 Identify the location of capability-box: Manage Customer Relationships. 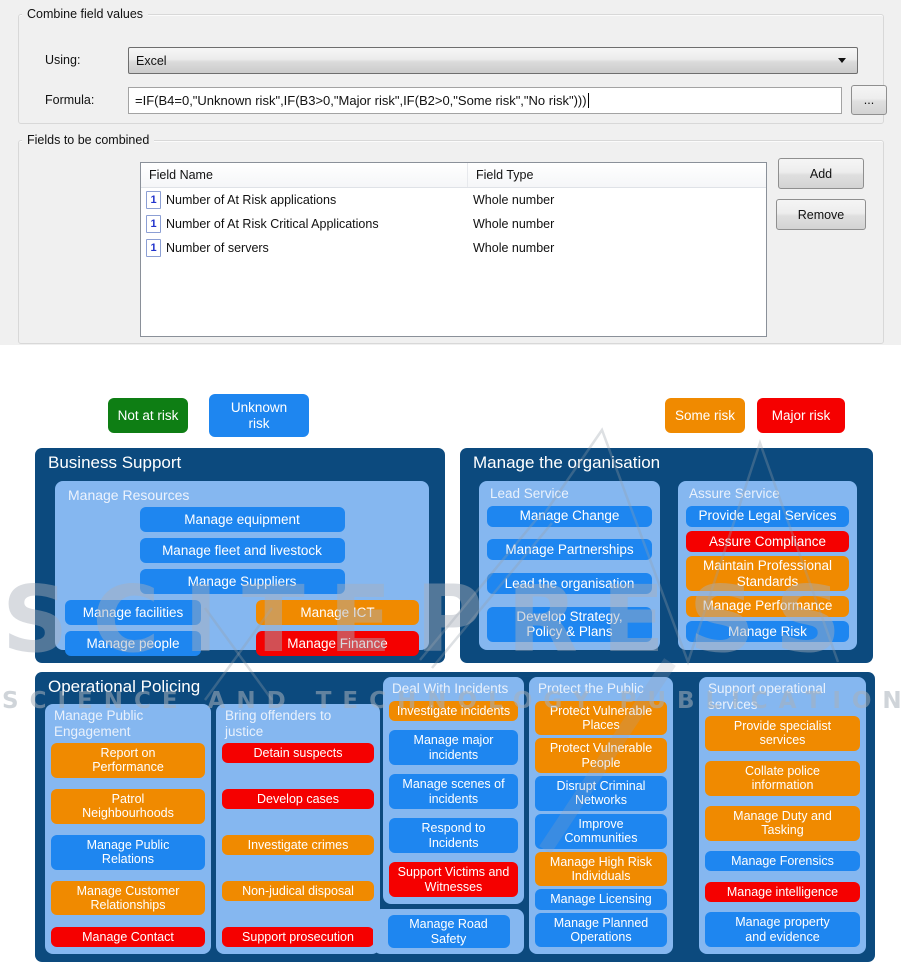
(128, 898).